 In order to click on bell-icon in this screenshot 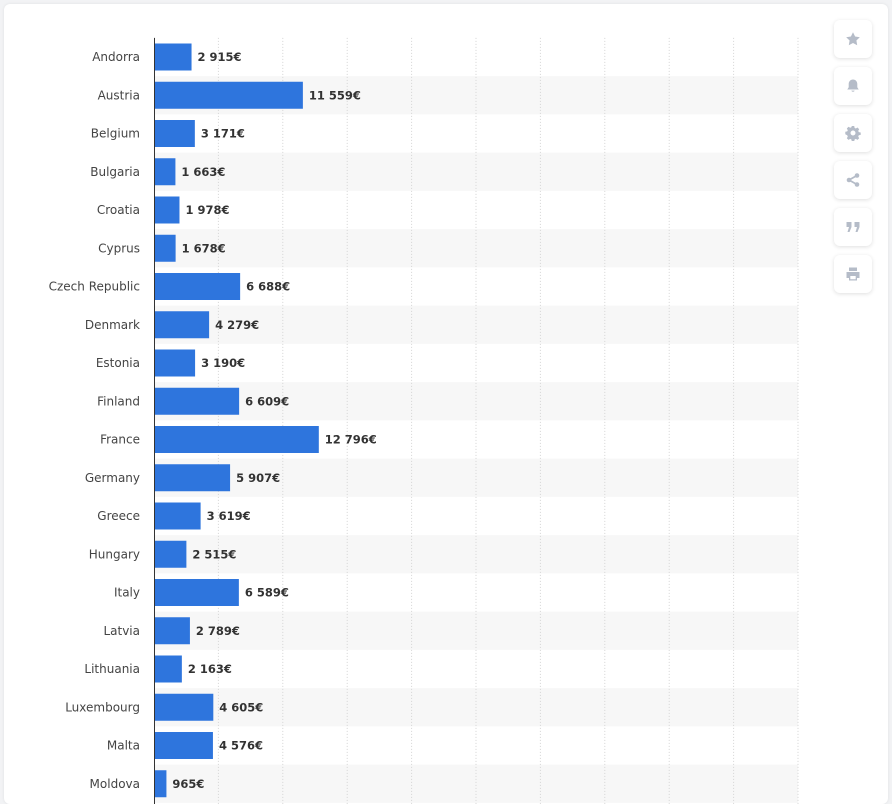, I will do `click(853, 85)`.